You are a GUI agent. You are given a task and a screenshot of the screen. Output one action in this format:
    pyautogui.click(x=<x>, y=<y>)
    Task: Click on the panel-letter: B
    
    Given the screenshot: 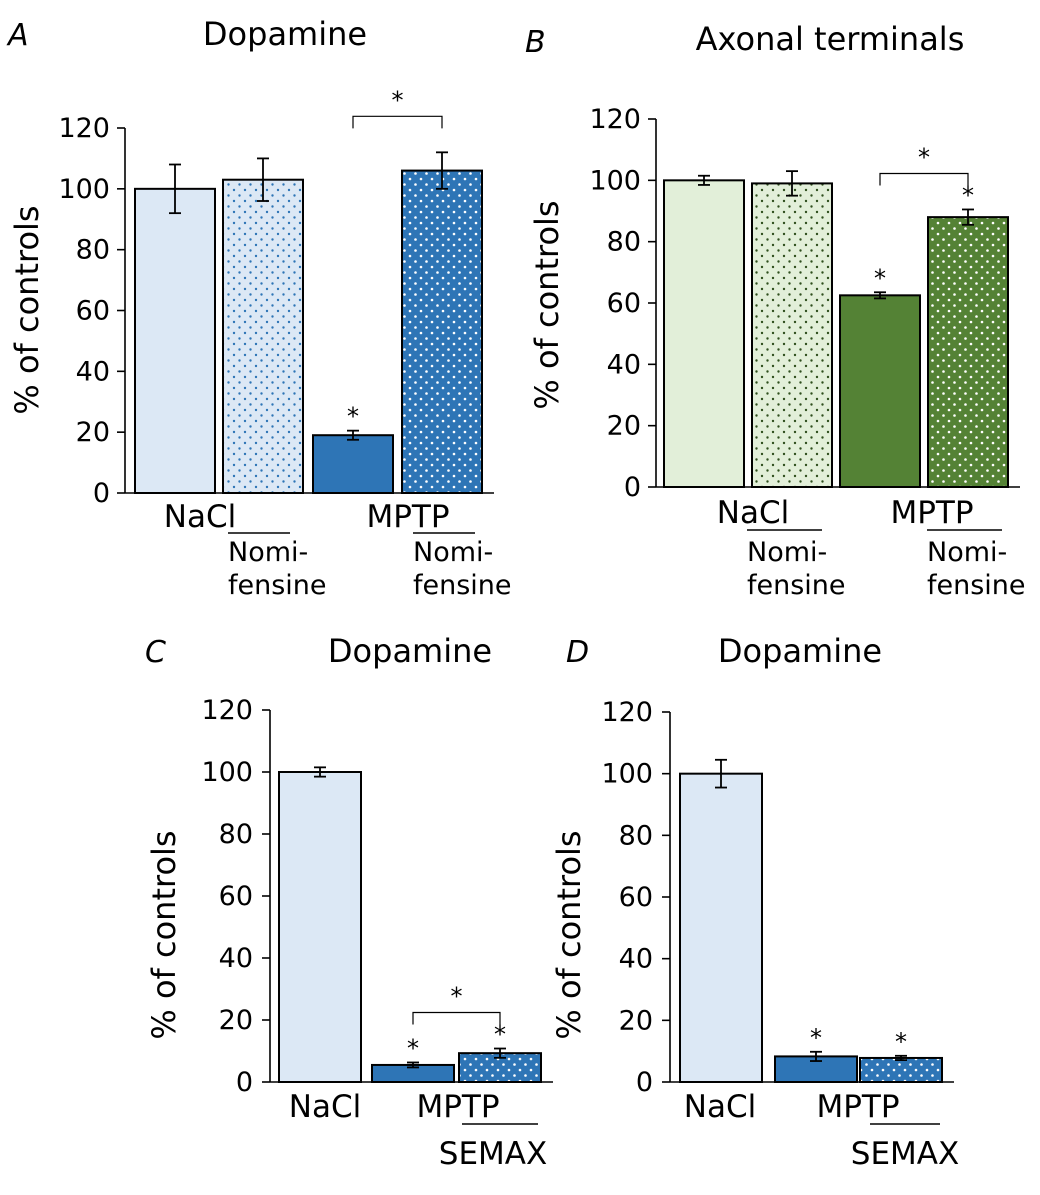 What is the action you would take?
    pyautogui.click(x=535, y=42)
    